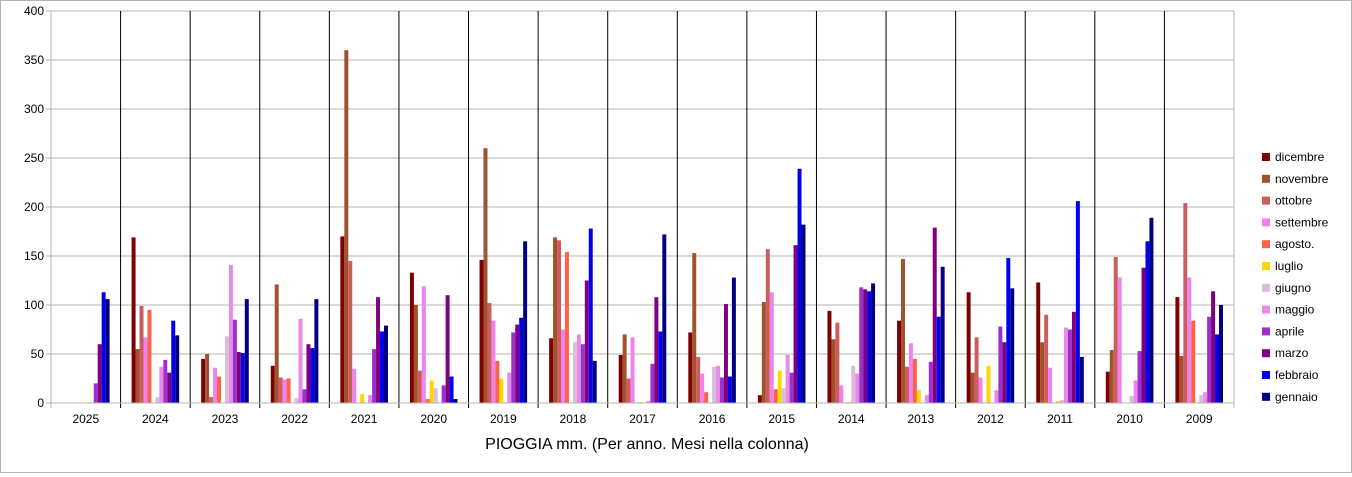 The width and height of the screenshot is (1352, 477). I want to click on bar-dicembre-2023, so click(203, 380).